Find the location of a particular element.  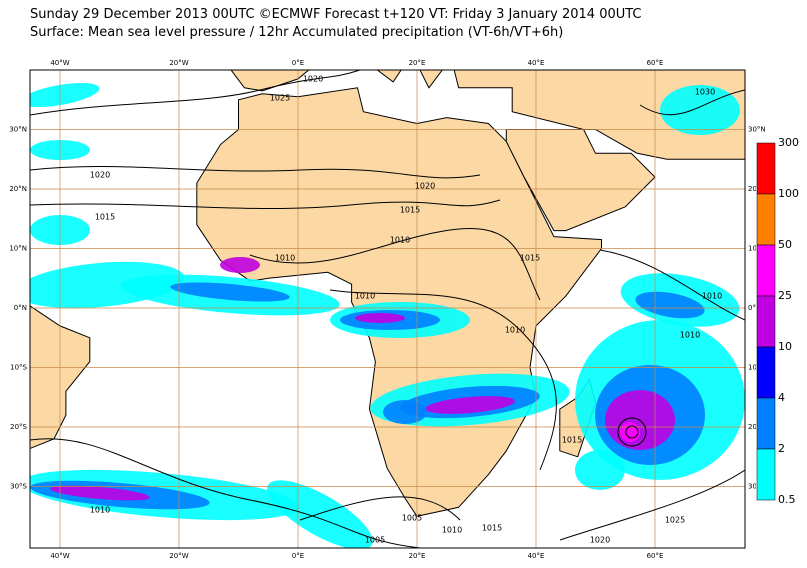

colorbar-label: 300 is located at coordinates (788, 142).